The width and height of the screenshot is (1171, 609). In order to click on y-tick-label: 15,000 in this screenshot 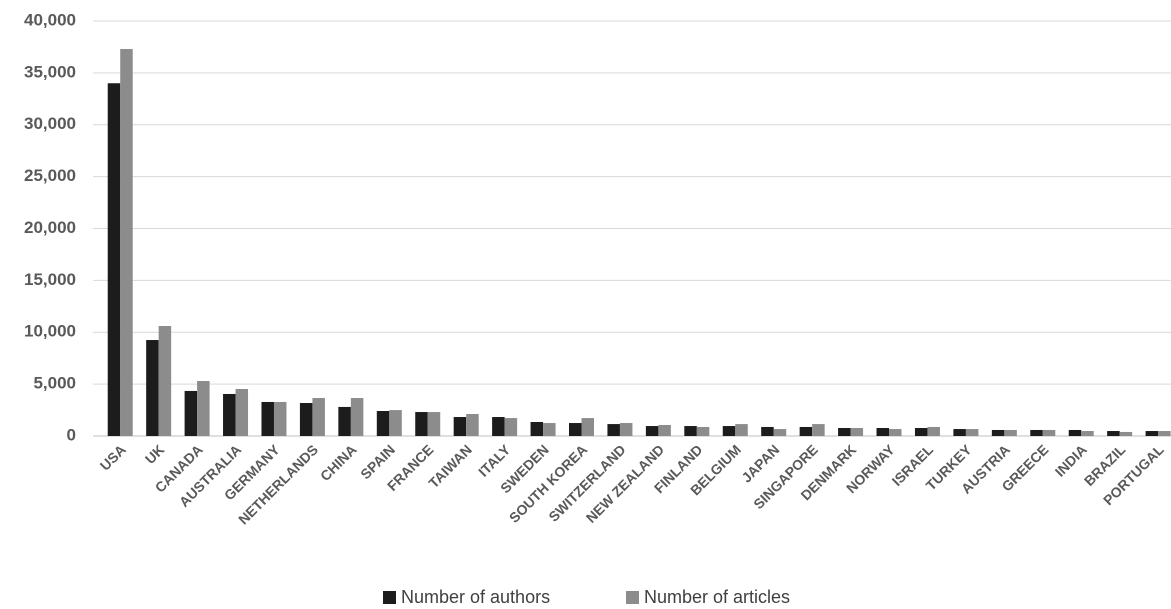, I will do `click(50, 279)`.